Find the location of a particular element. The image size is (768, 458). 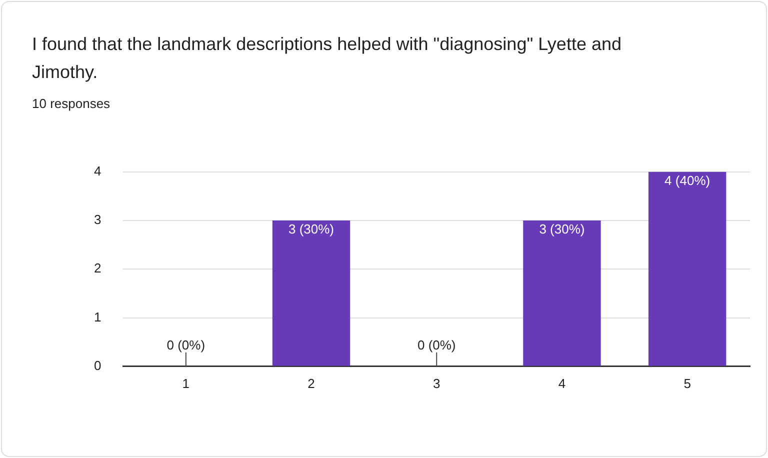

x-tick-label: 1 is located at coordinates (186, 383).